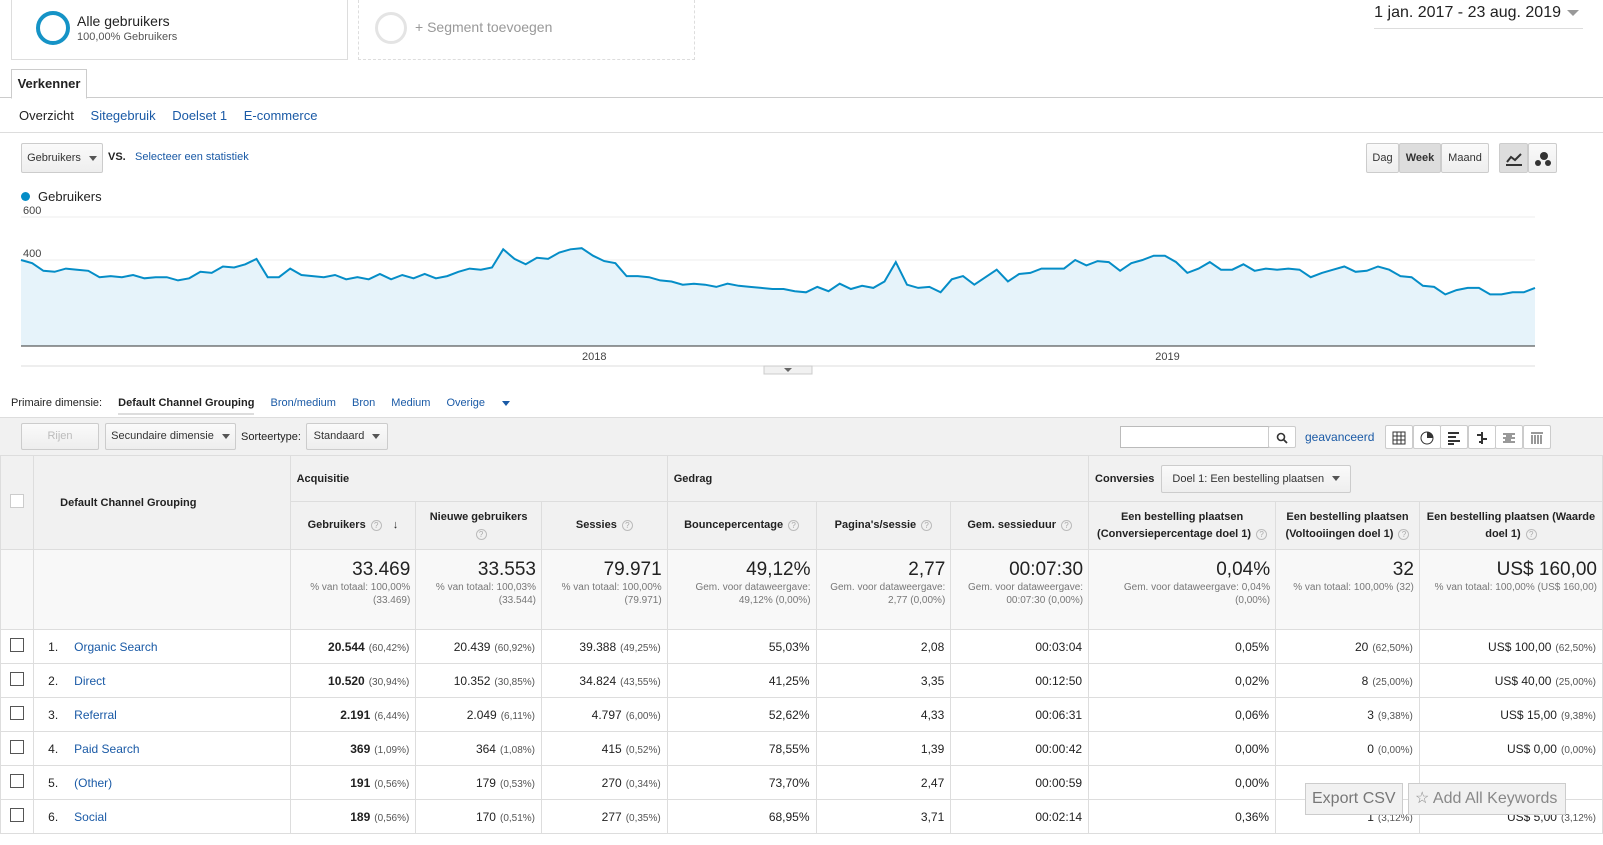 This screenshot has width=1603, height=845. I want to click on subtab-ecommerce: E-commerce, so click(280, 115).